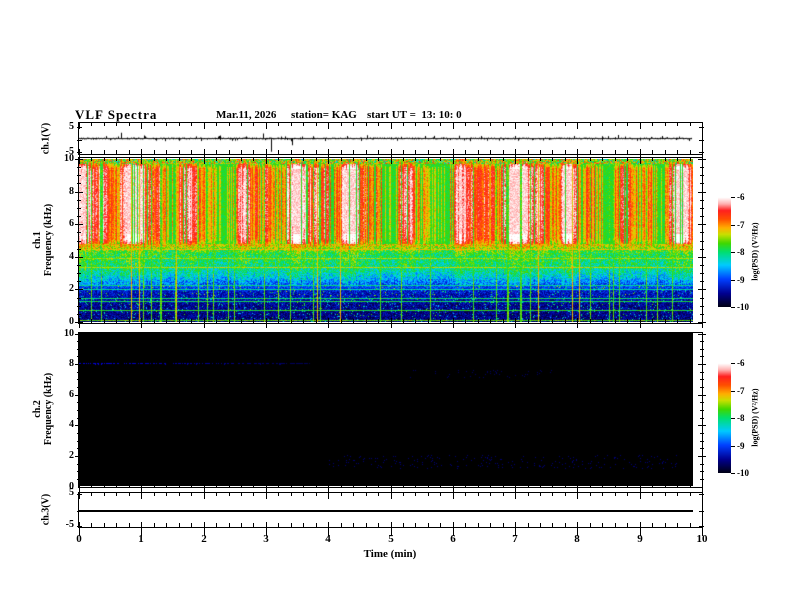 This screenshot has height=612, width=792. Describe the element at coordinates (71, 394) in the screenshot. I see `spec2-y-tick-label: 6` at that location.